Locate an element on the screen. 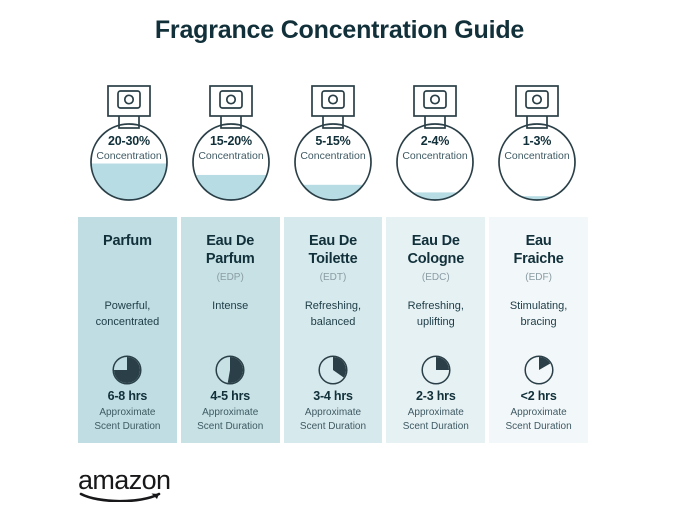 This screenshot has height=518, width=679. bottle-cell: 20-30% Concentration is located at coordinates (129, 142).